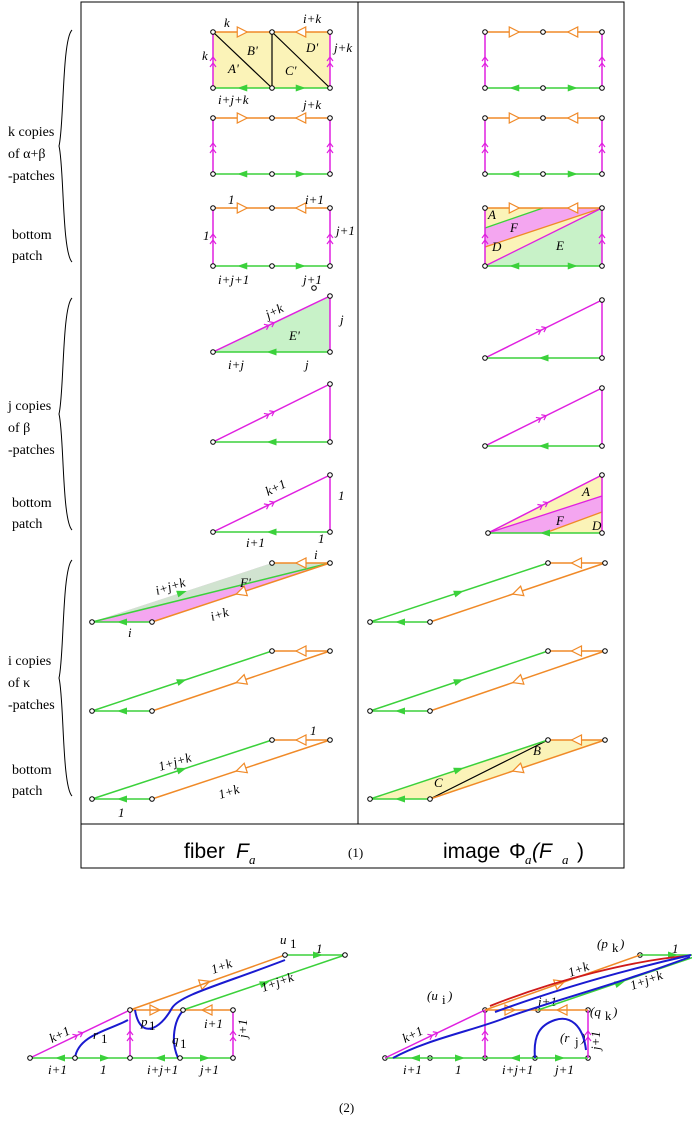 The height and width of the screenshot is (1123, 692). I want to click on label: F', so click(245, 582).